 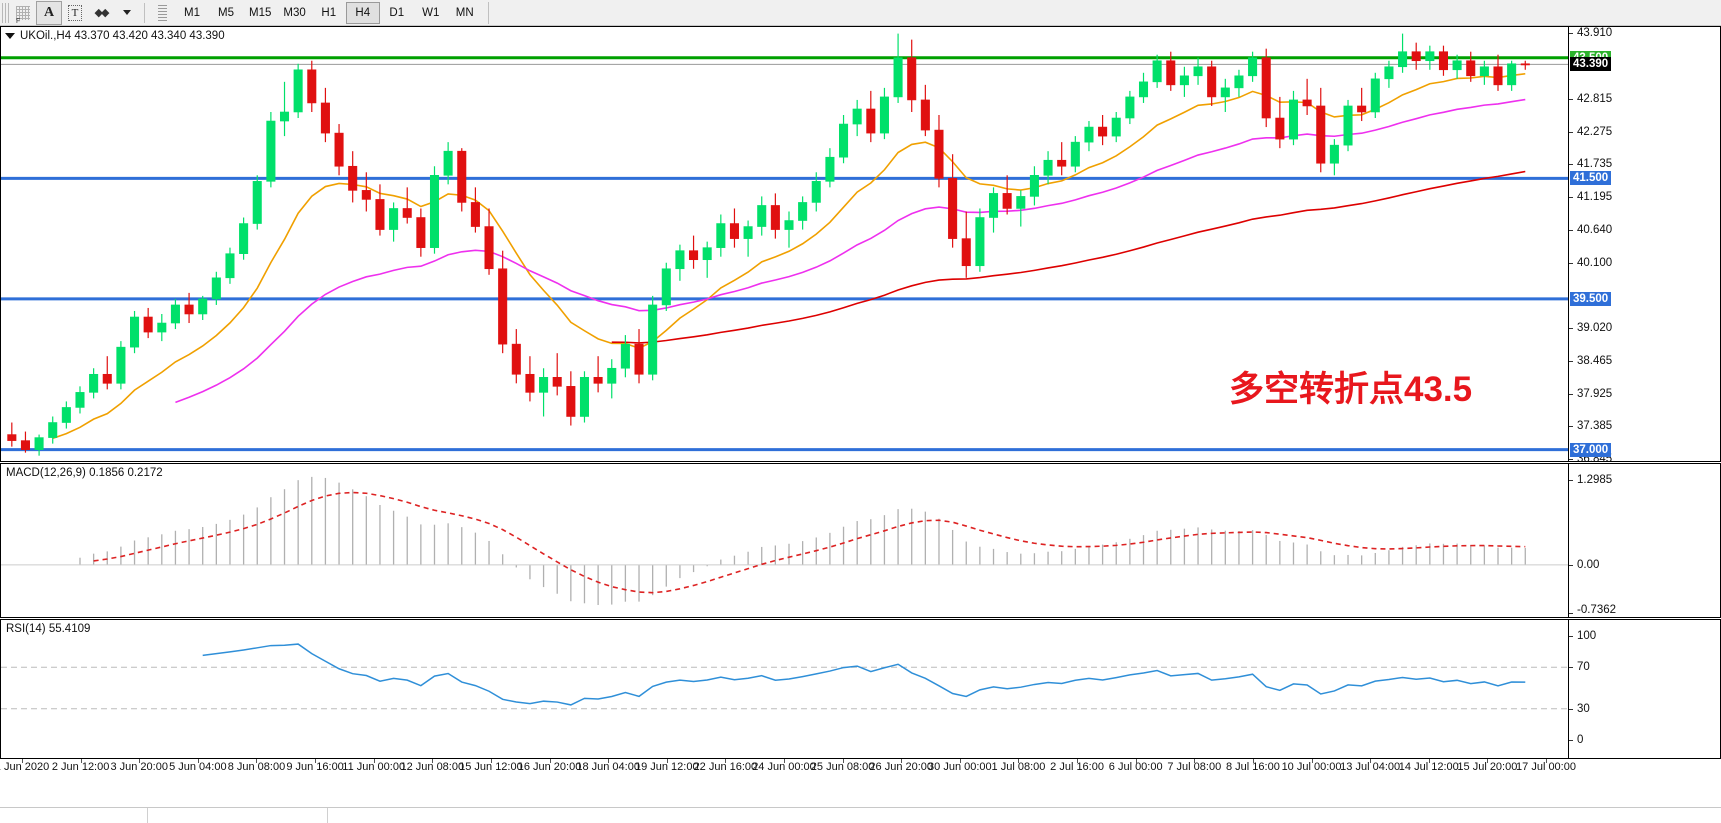 I want to click on time-axis-label: 26 Jun 20:00, so click(x=901, y=767).